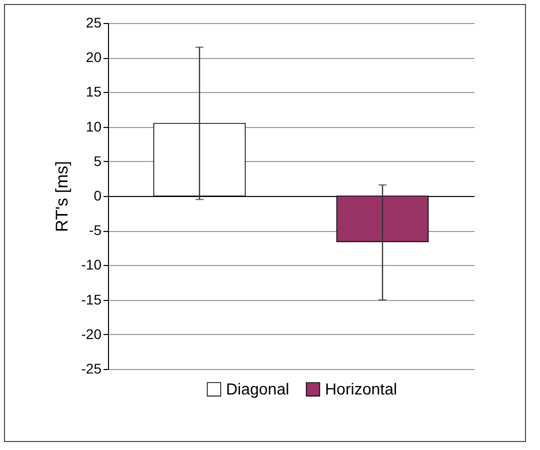  I want to click on y-tick-label: -25, so click(91, 368).